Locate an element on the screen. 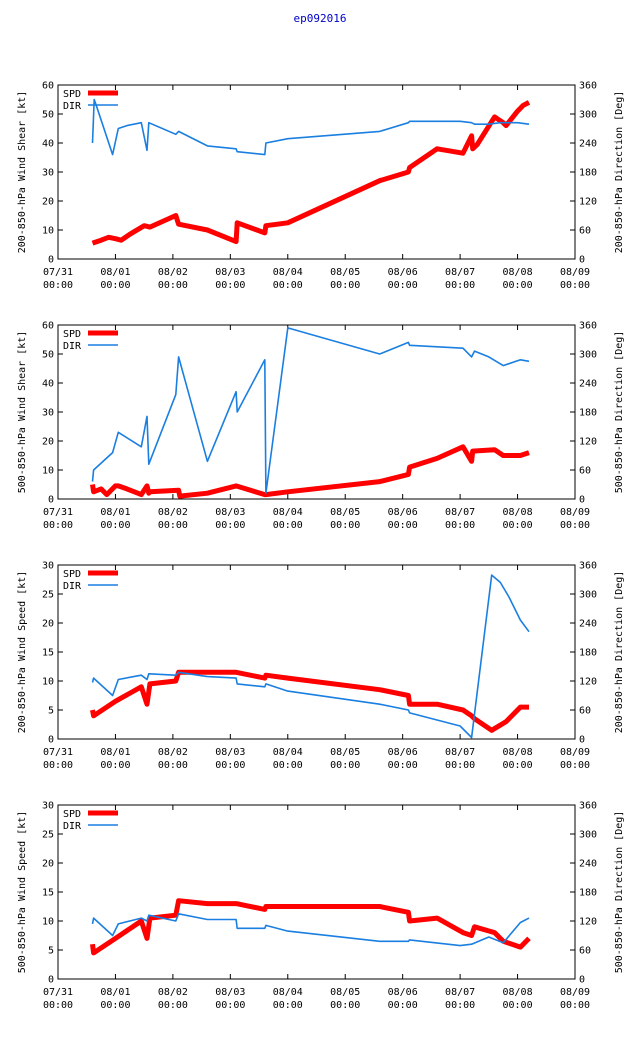 This screenshot has width=640, height=1060. y-axis-label: 200-850-hPa Wind Speed [kt] is located at coordinates (22, 652).